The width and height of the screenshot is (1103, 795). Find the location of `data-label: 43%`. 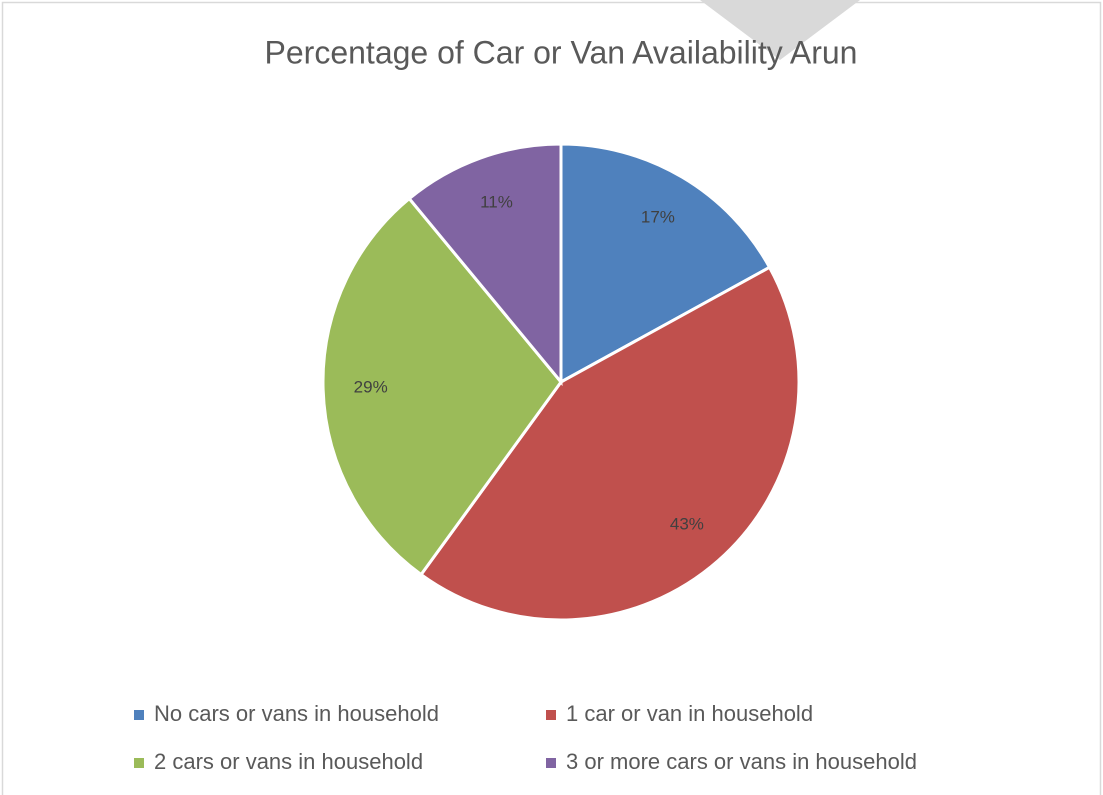

data-label: 43% is located at coordinates (687, 523).